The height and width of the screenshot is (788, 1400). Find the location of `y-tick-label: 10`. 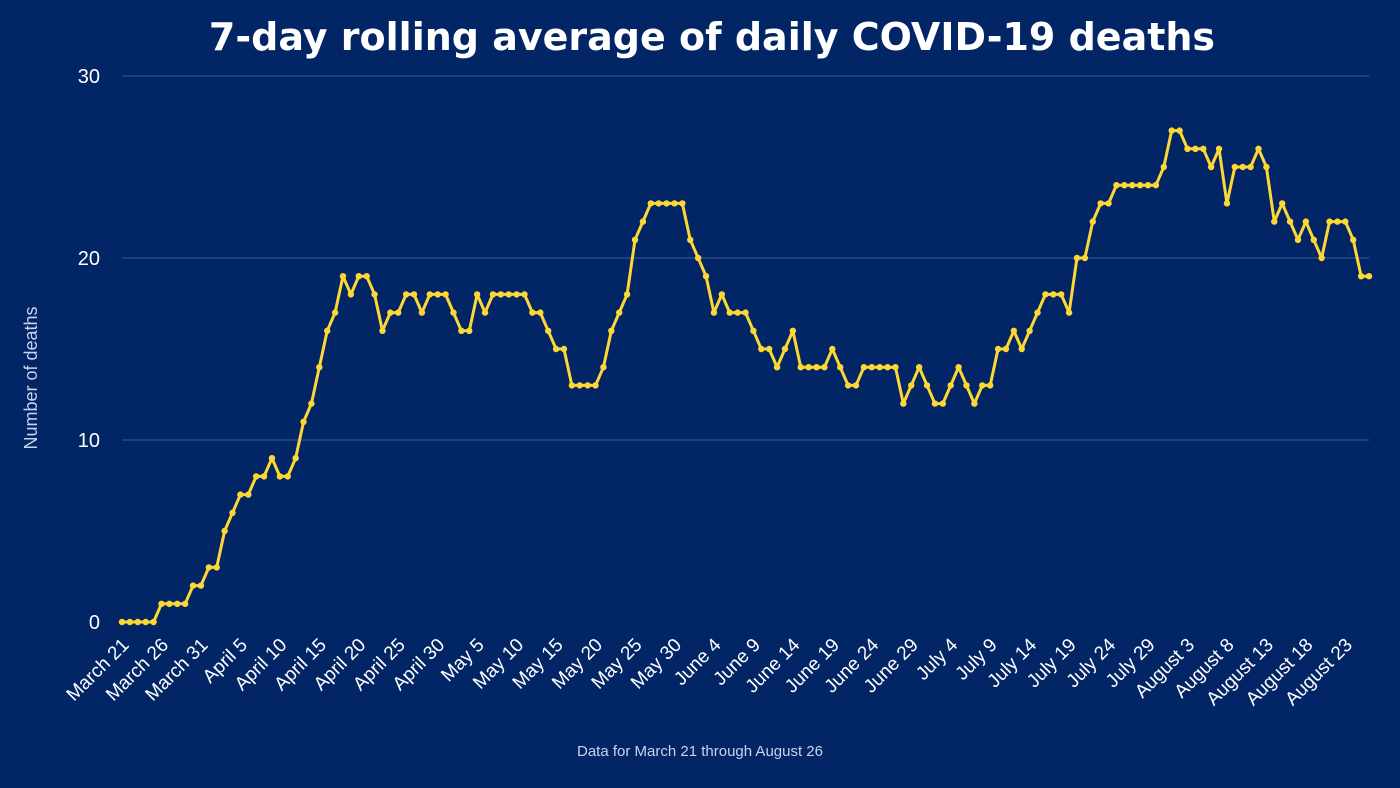

y-tick-label: 10 is located at coordinates (89, 441).